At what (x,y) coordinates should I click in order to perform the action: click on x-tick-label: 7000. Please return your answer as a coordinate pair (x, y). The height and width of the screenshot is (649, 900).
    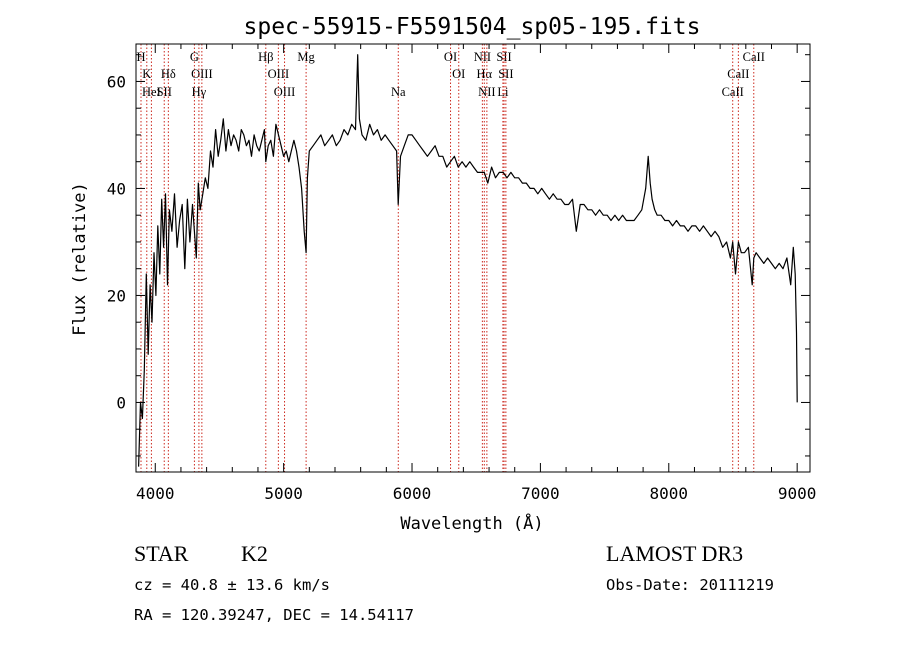
    Looking at the image, I should click on (540, 493).